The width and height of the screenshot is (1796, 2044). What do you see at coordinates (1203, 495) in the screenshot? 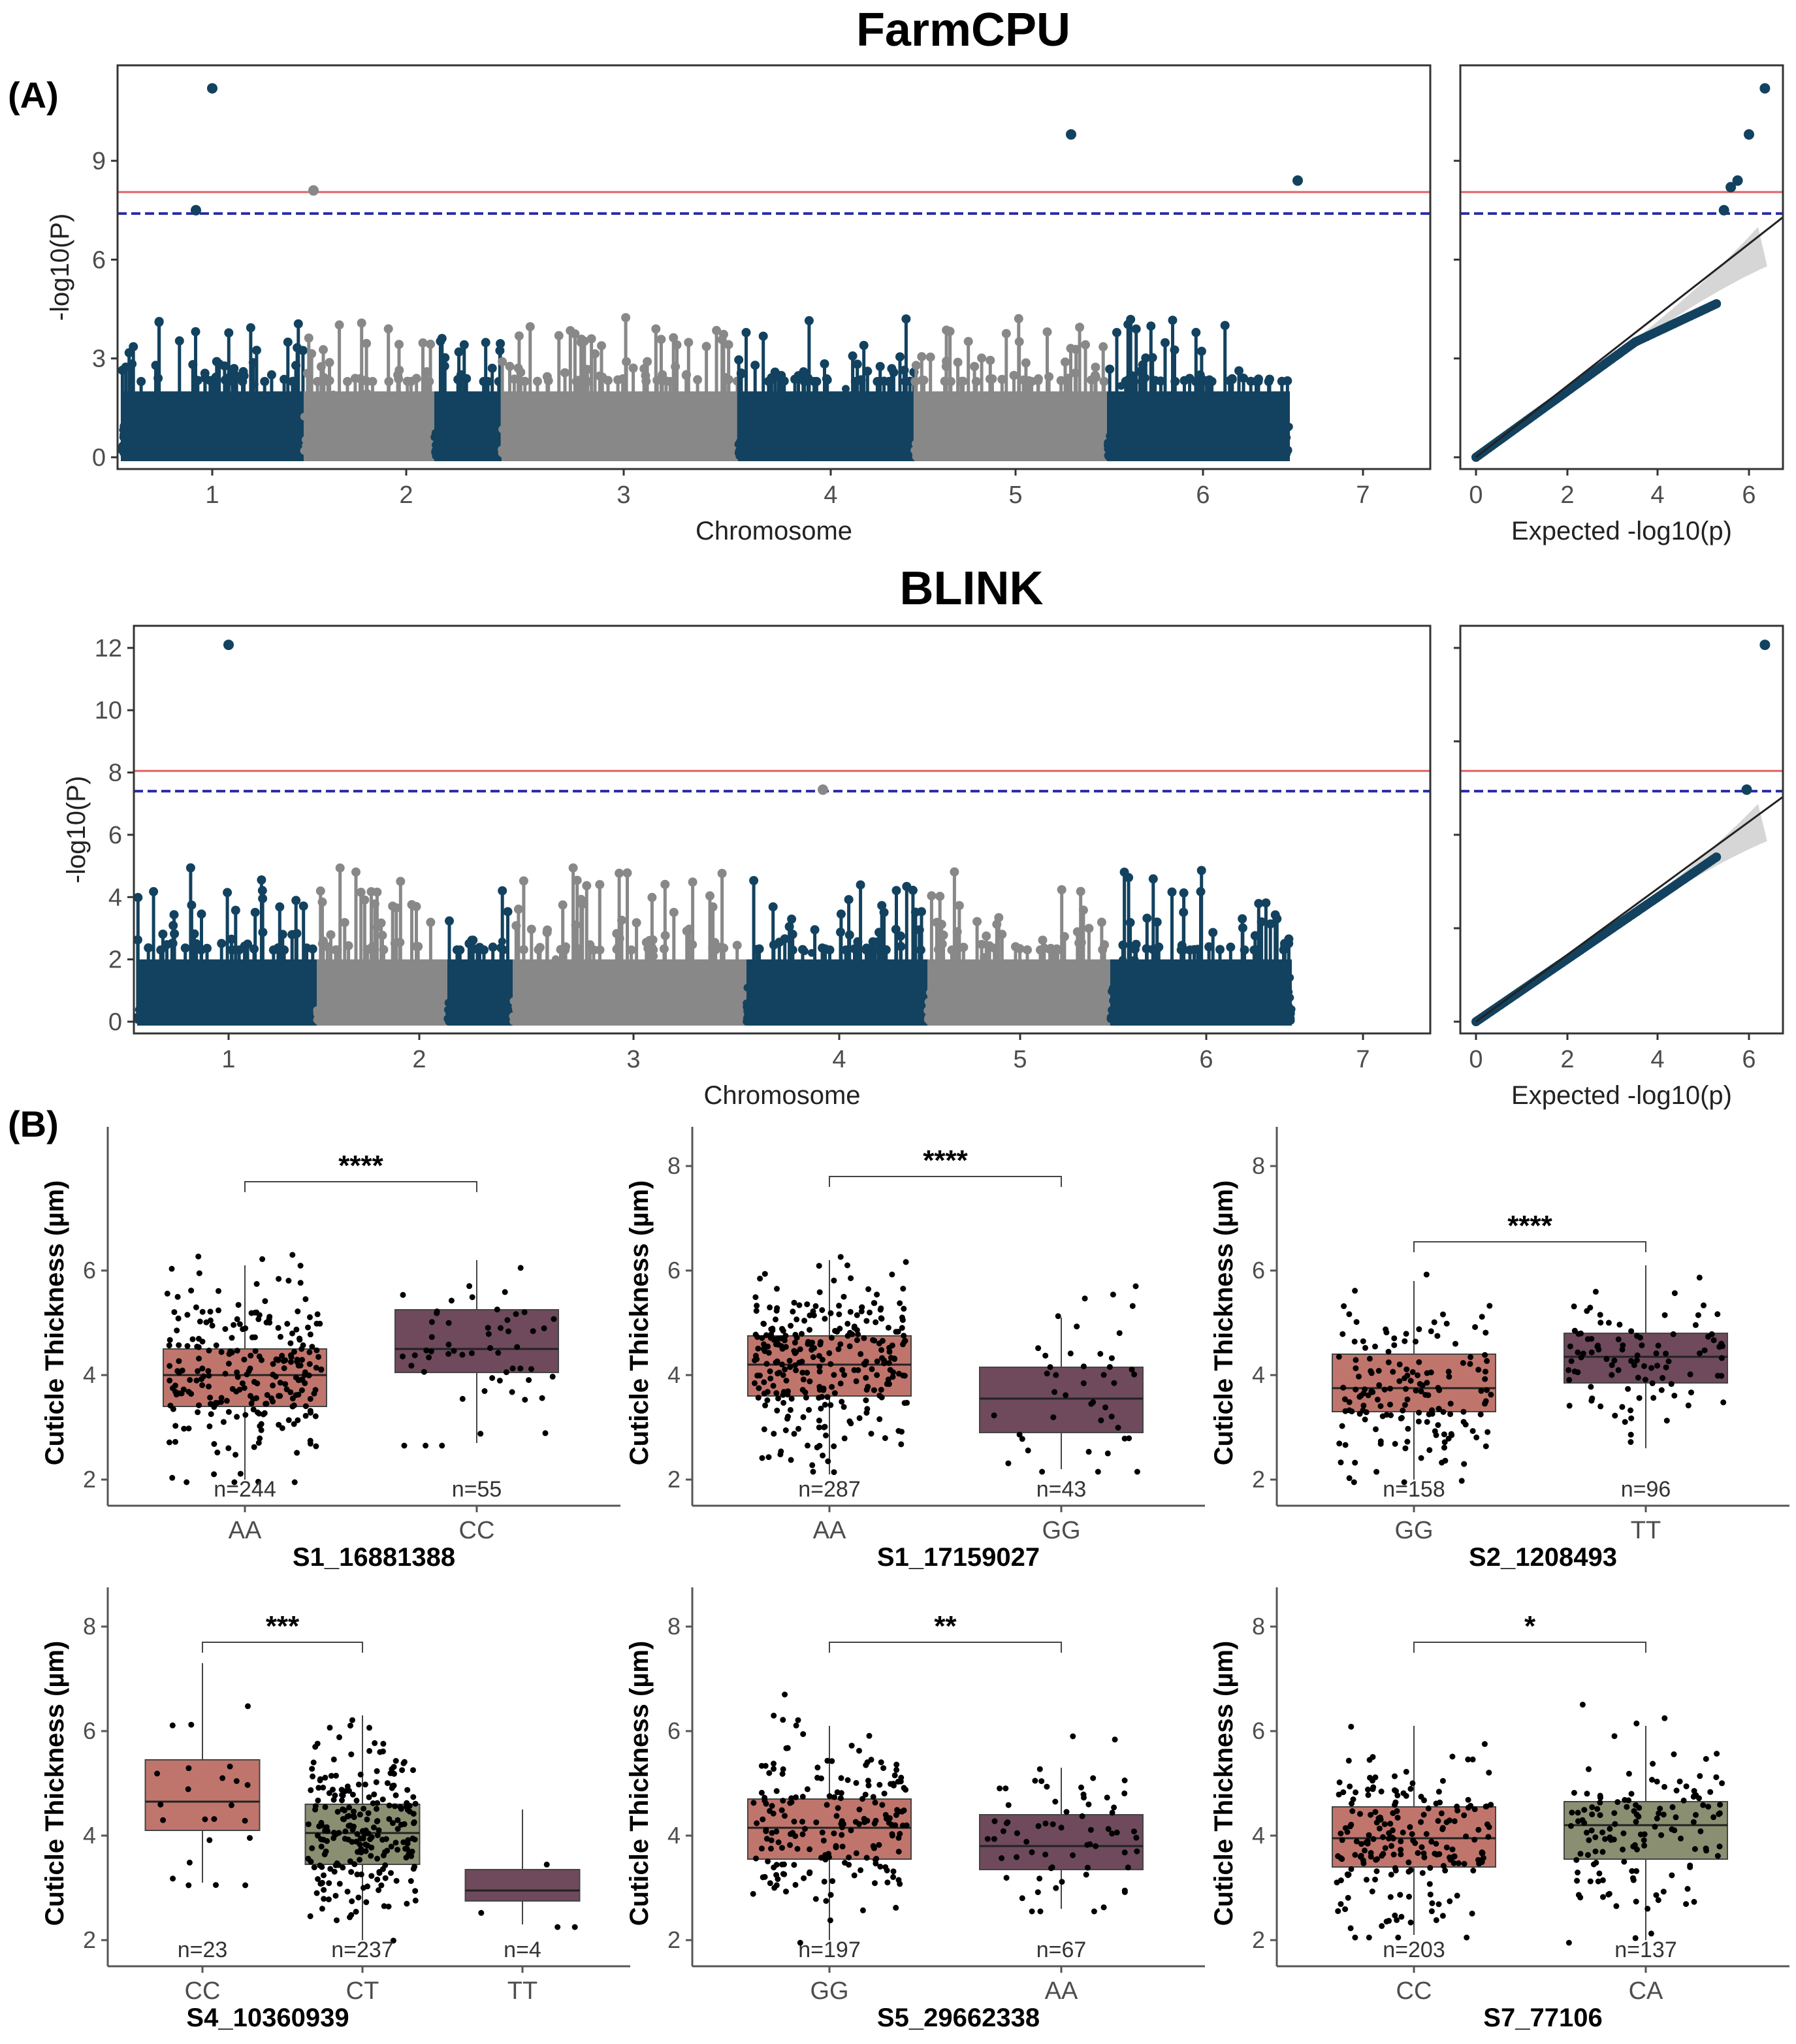
I see `x-tick-label: 6` at bounding box center [1203, 495].